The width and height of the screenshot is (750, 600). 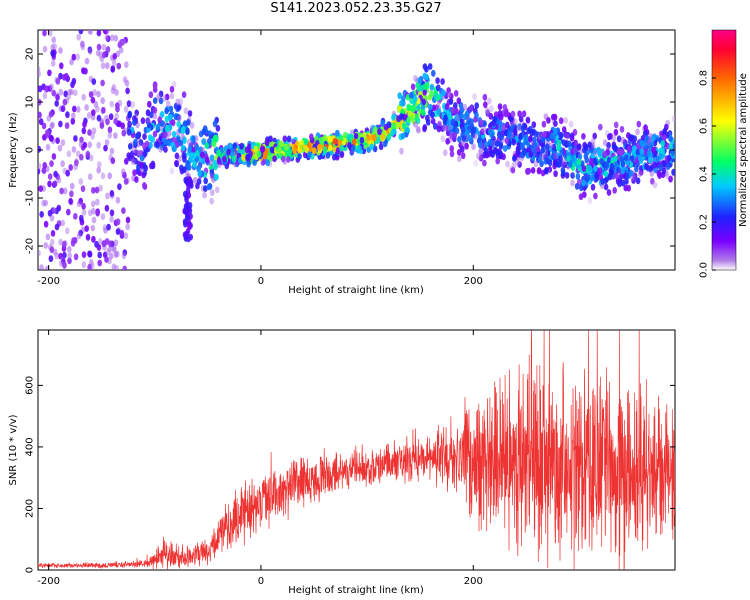 I want to click on snr-y-tick-label: 400, so click(x=30, y=446).